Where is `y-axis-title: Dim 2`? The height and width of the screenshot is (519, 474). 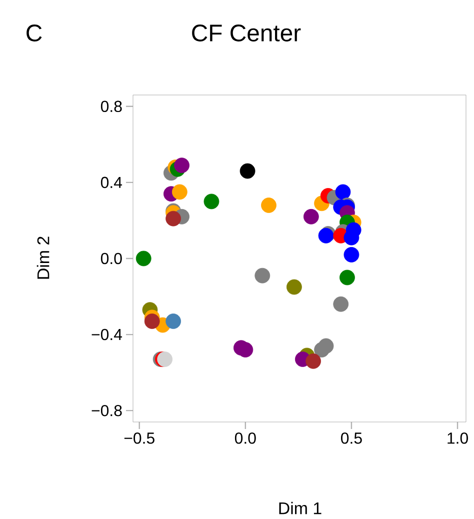
y-axis-title: Dim 2 is located at coordinates (43, 257).